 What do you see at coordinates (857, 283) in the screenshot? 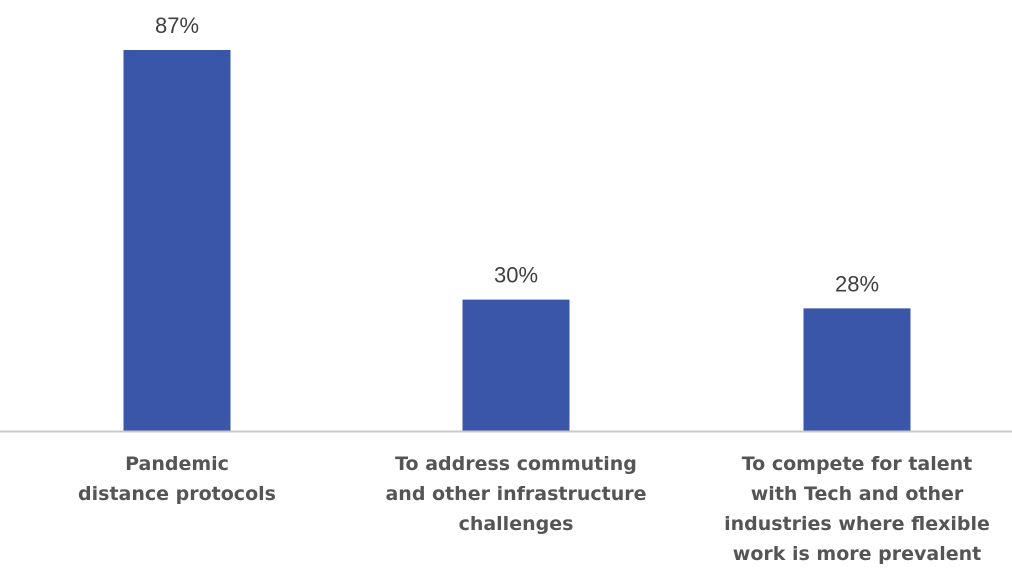
I see `value-label-2: 28%` at bounding box center [857, 283].